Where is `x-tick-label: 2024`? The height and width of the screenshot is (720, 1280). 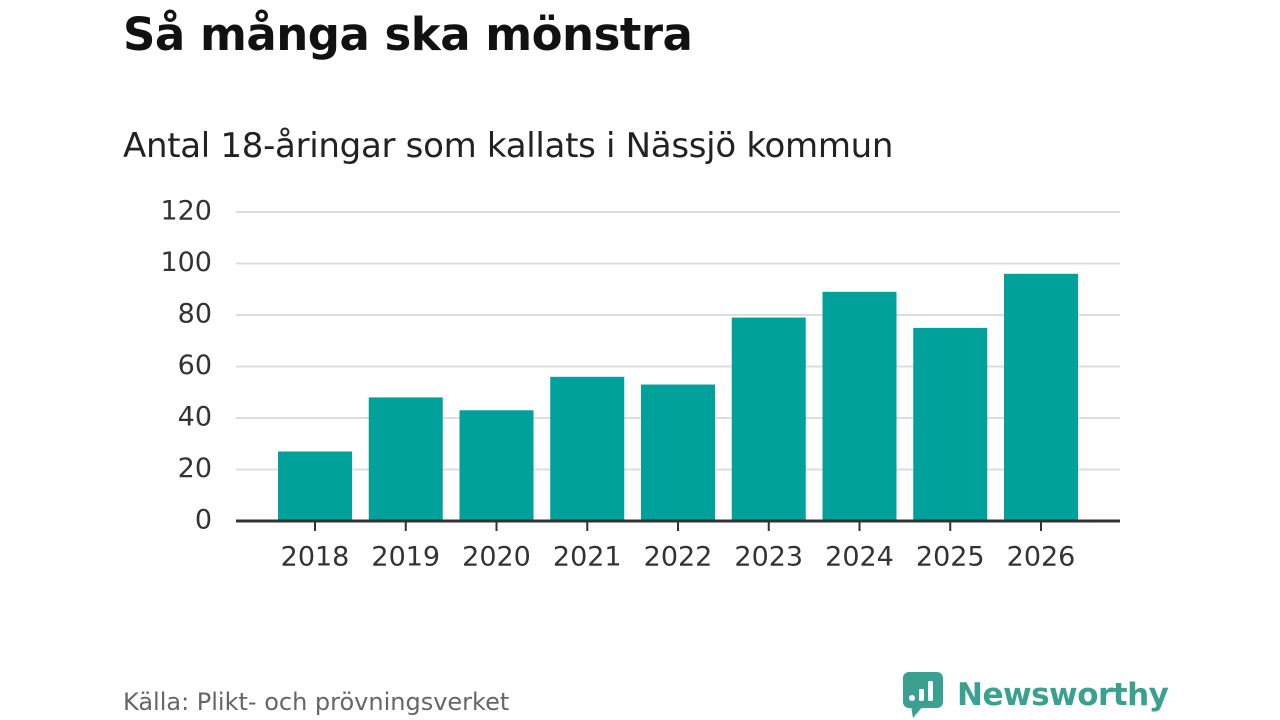
x-tick-label: 2024 is located at coordinates (859, 557).